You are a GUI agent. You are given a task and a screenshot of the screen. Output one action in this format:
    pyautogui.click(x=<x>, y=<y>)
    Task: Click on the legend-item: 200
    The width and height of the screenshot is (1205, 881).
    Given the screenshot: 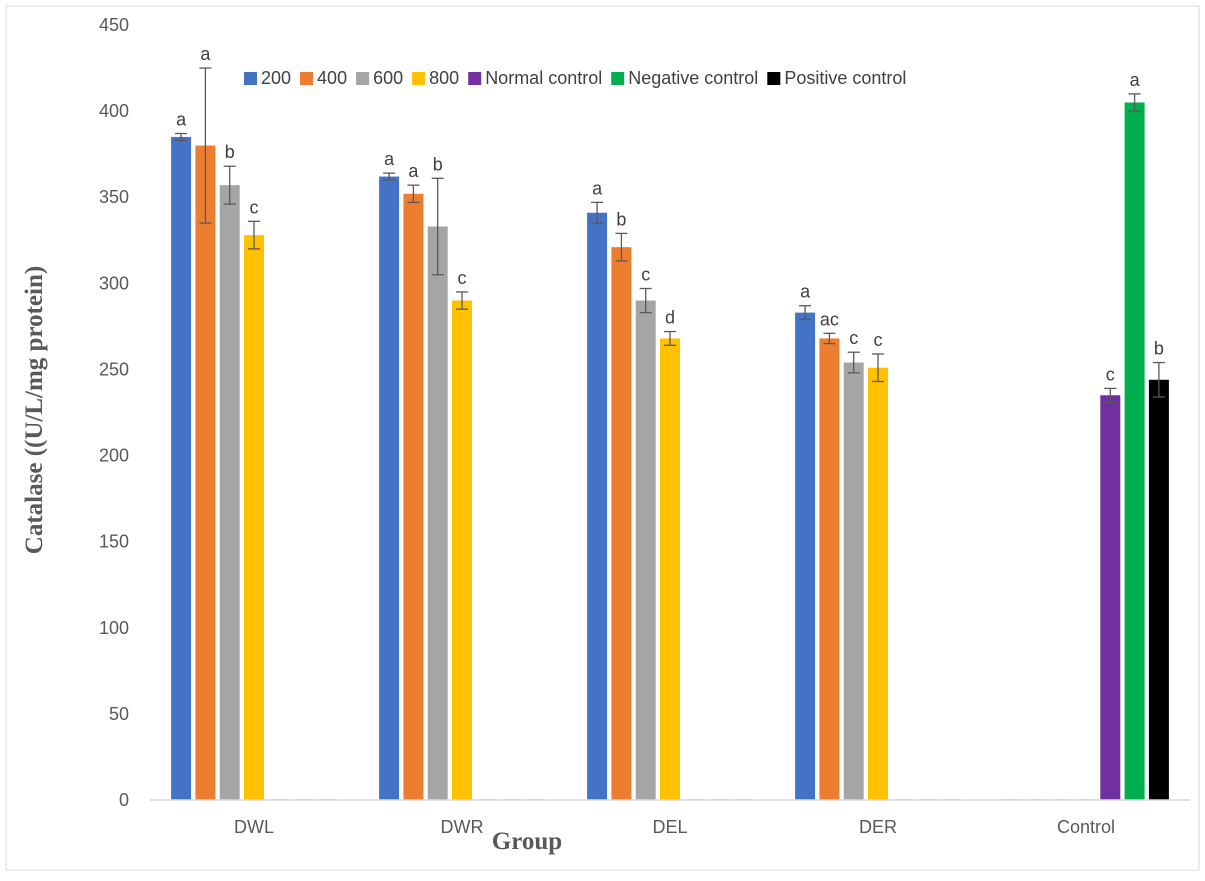 What is the action you would take?
    pyautogui.click(x=267, y=78)
    